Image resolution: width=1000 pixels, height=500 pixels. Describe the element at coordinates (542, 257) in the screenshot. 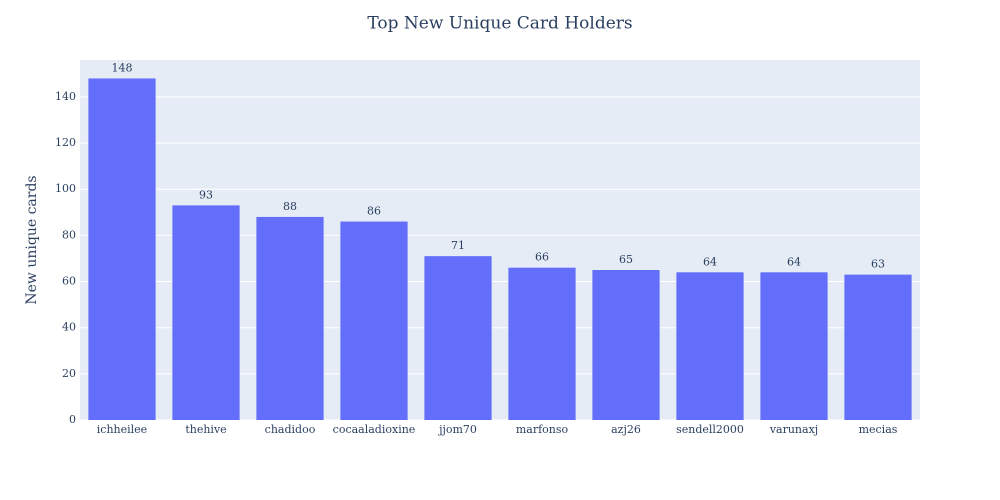

I see `data-label: 66` at that location.